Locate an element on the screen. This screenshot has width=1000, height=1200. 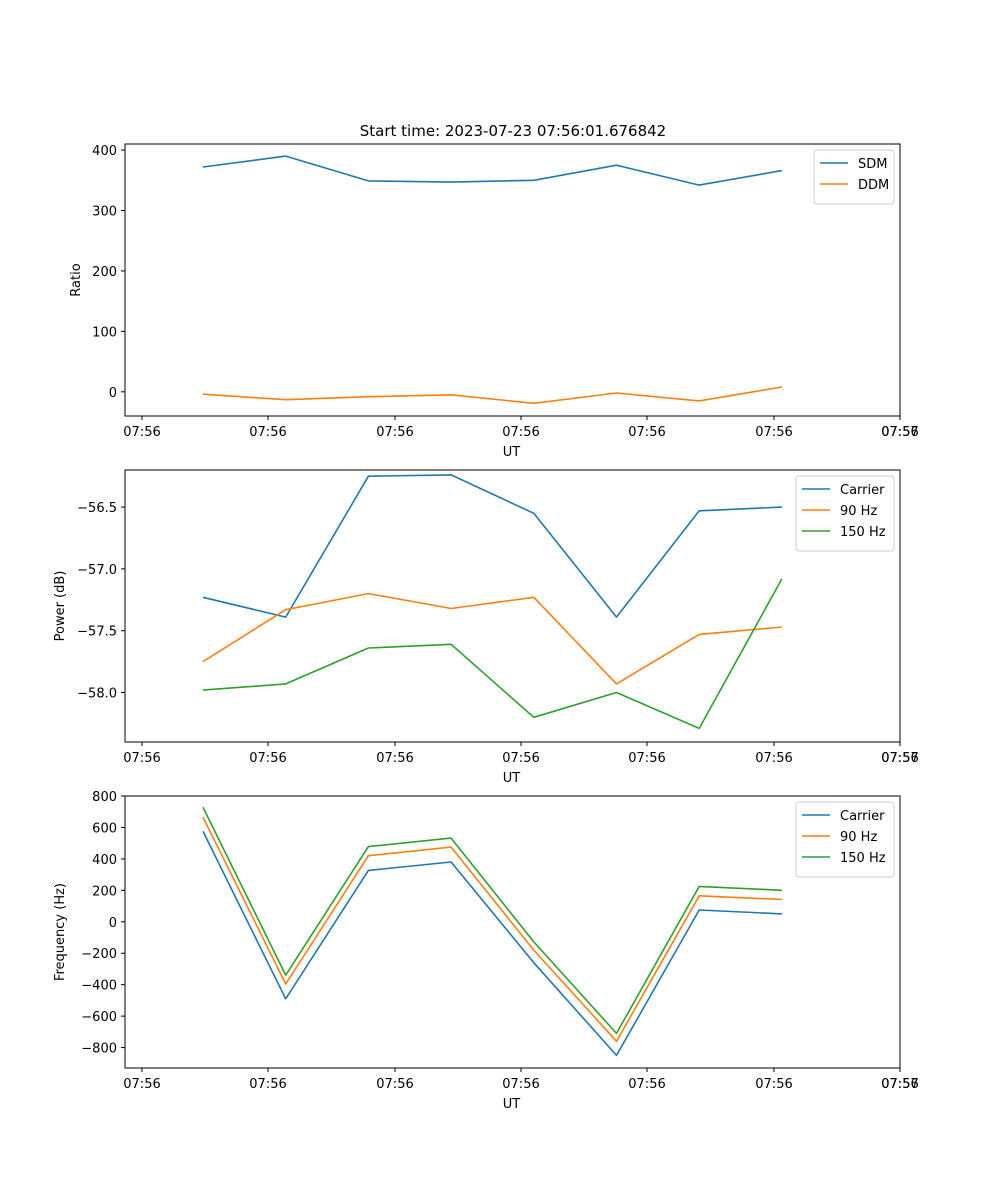
y-axis-label: Ratio is located at coordinates (76, 279).